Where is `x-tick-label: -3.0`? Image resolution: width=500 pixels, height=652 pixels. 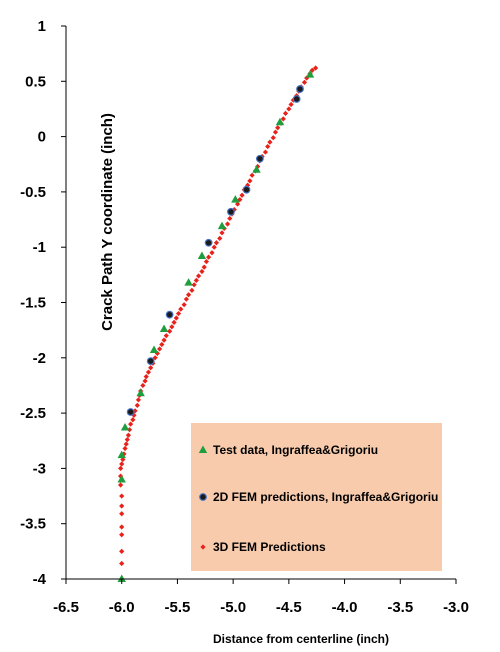
x-tick-label: -3.0 is located at coordinates (456, 607).